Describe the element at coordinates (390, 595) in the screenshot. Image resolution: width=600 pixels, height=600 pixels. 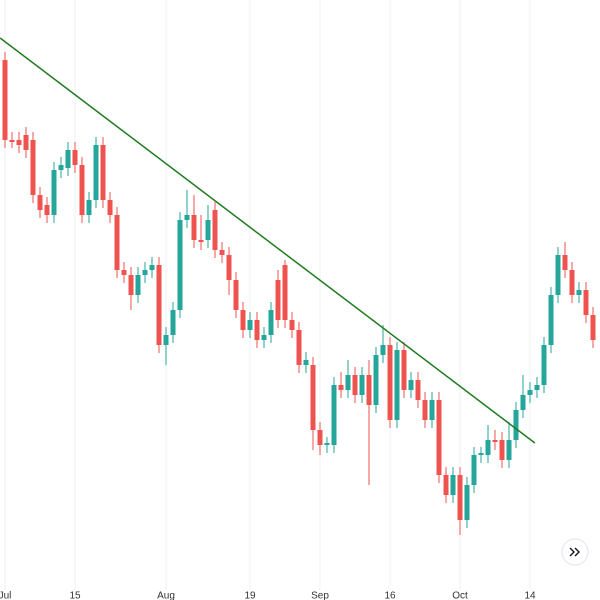
I see `x-tick-label: 16` at that location.